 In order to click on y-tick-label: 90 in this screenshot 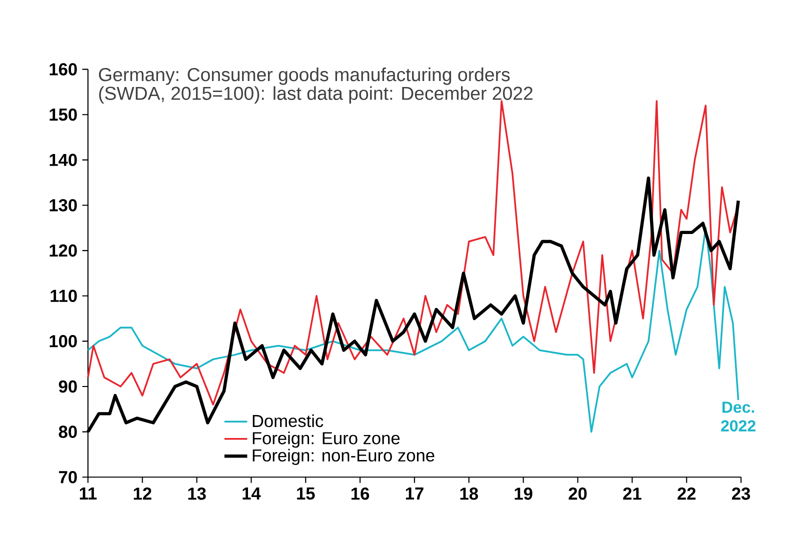, I will do `click(67, 386)`.